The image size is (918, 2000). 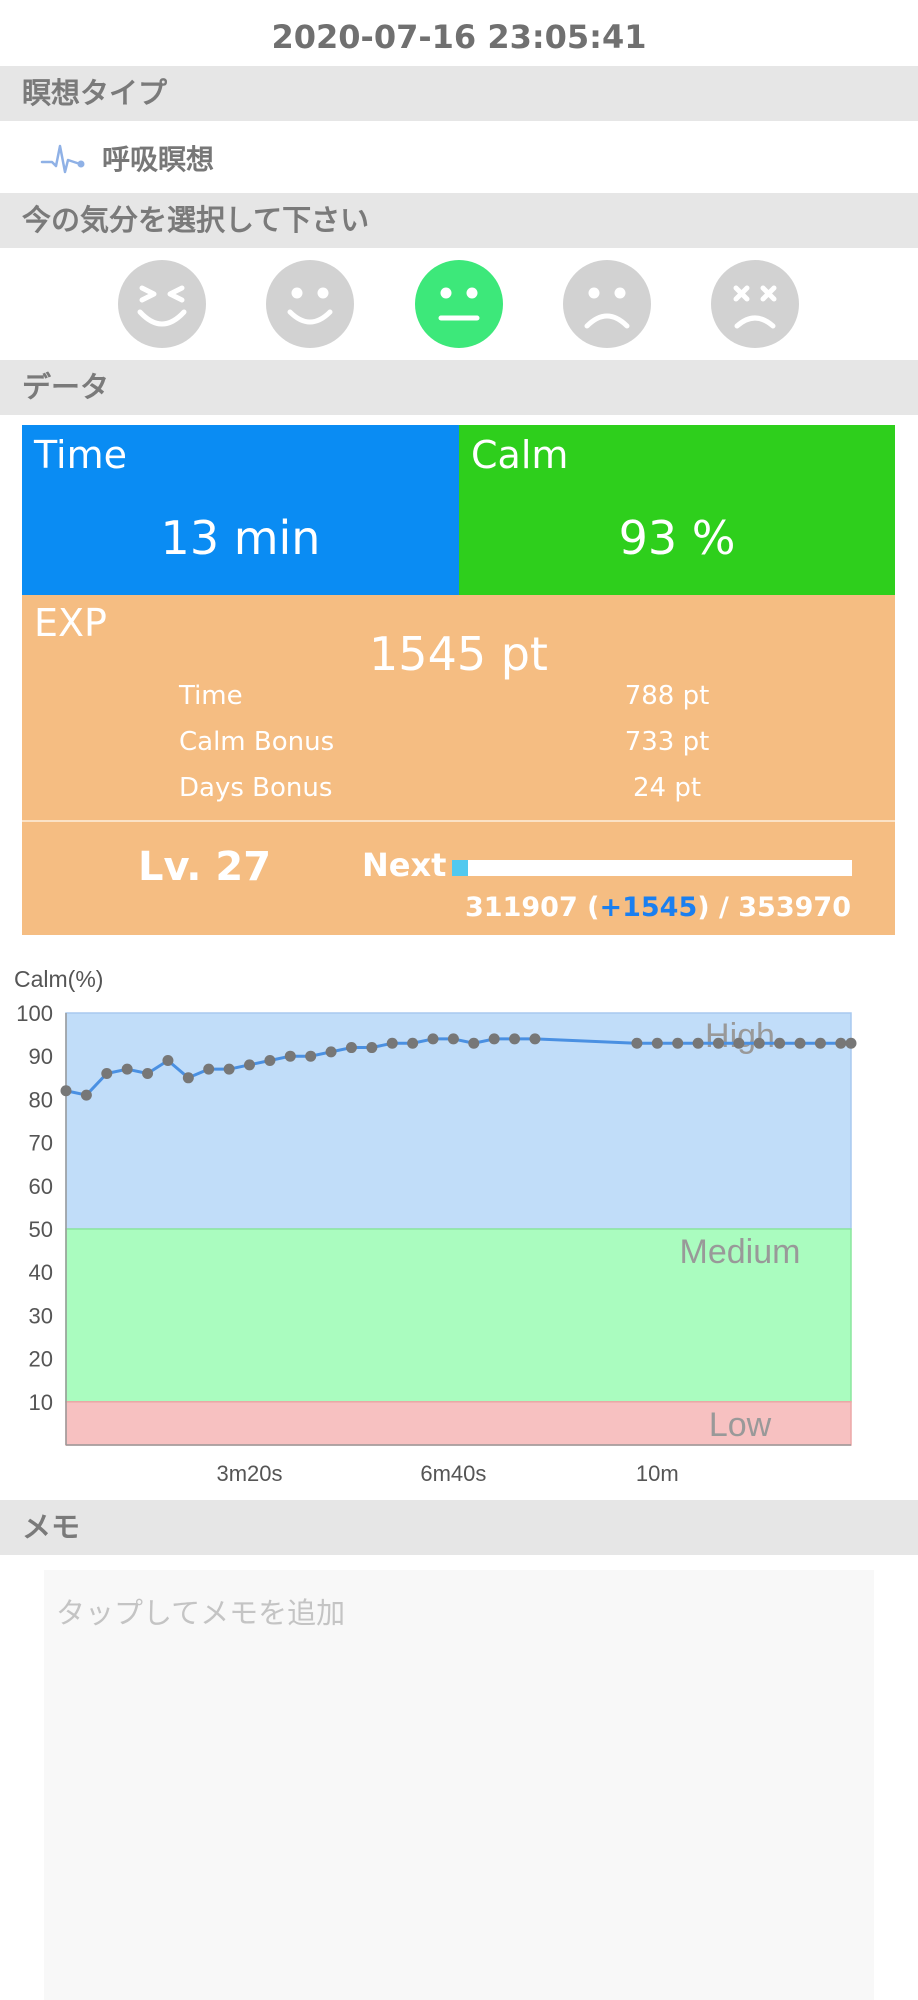 What do you see at coordinates (459, 220) in the screenshot?
I see `section-header-mood: 今の気分を選択して下さい` at bounding box center [459, 220].